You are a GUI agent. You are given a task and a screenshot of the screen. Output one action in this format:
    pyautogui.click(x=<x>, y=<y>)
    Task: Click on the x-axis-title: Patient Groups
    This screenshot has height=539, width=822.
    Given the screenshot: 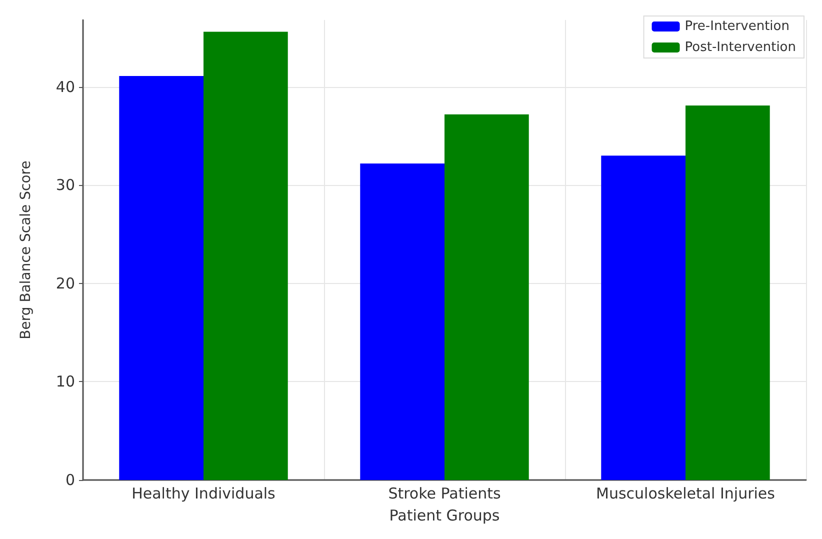 What is the action you would take?
    pyautogui.click(x=444, y=515)
    